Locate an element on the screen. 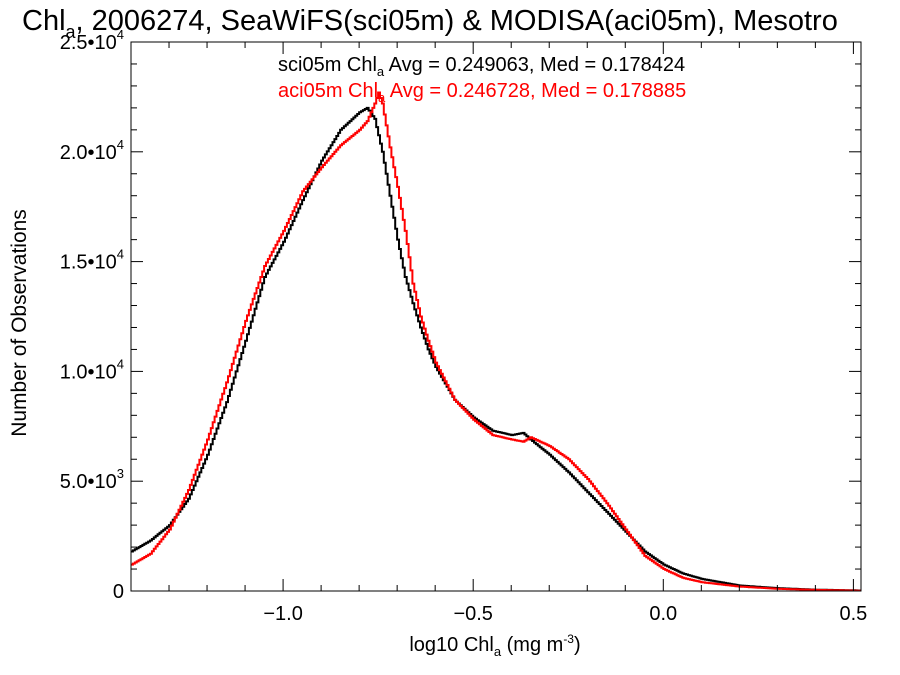 The image size is (900, 675). y-tick-label: 2.5•104 is located at coordinates (92, 40).